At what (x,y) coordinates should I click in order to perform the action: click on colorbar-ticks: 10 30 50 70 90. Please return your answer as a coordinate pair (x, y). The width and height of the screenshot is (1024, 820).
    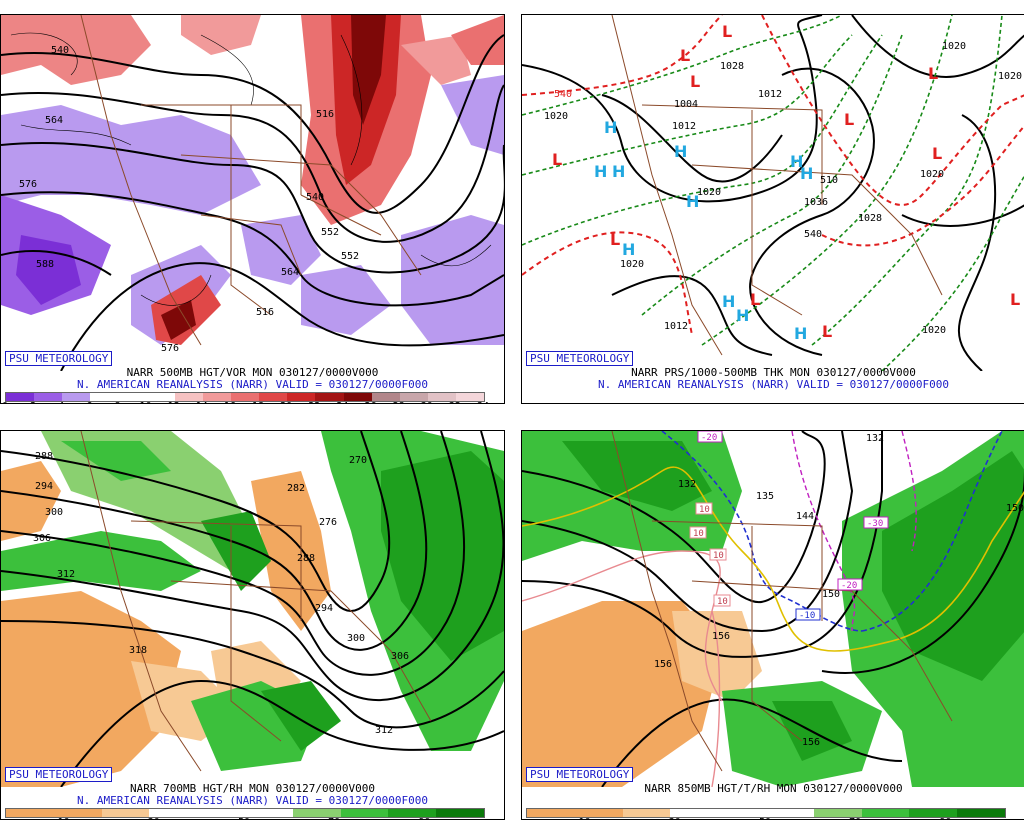
    Looking at the image, I should click on (245, 818).